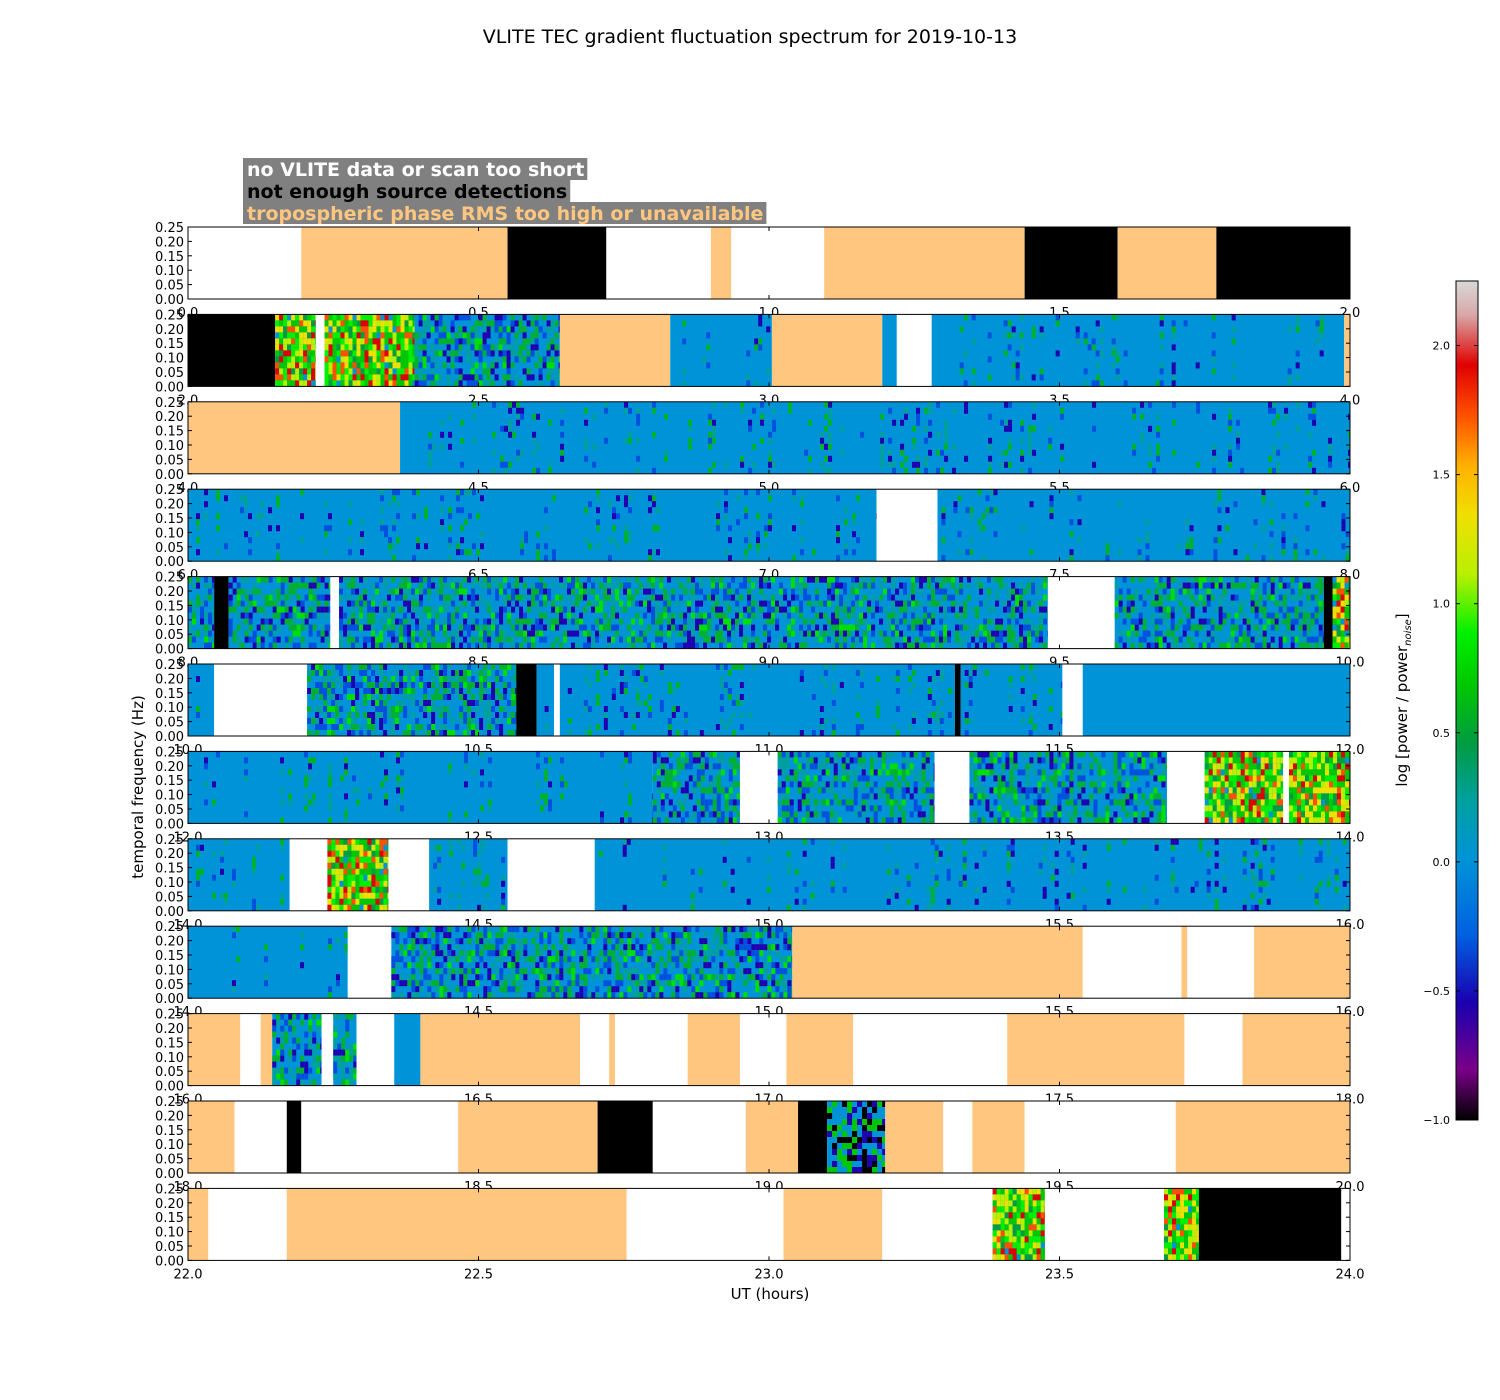  What do you see at coordinates (889, 350) in the screenshot?
I see `segment-spectrum-quiet` at bounding box center [889, 350].